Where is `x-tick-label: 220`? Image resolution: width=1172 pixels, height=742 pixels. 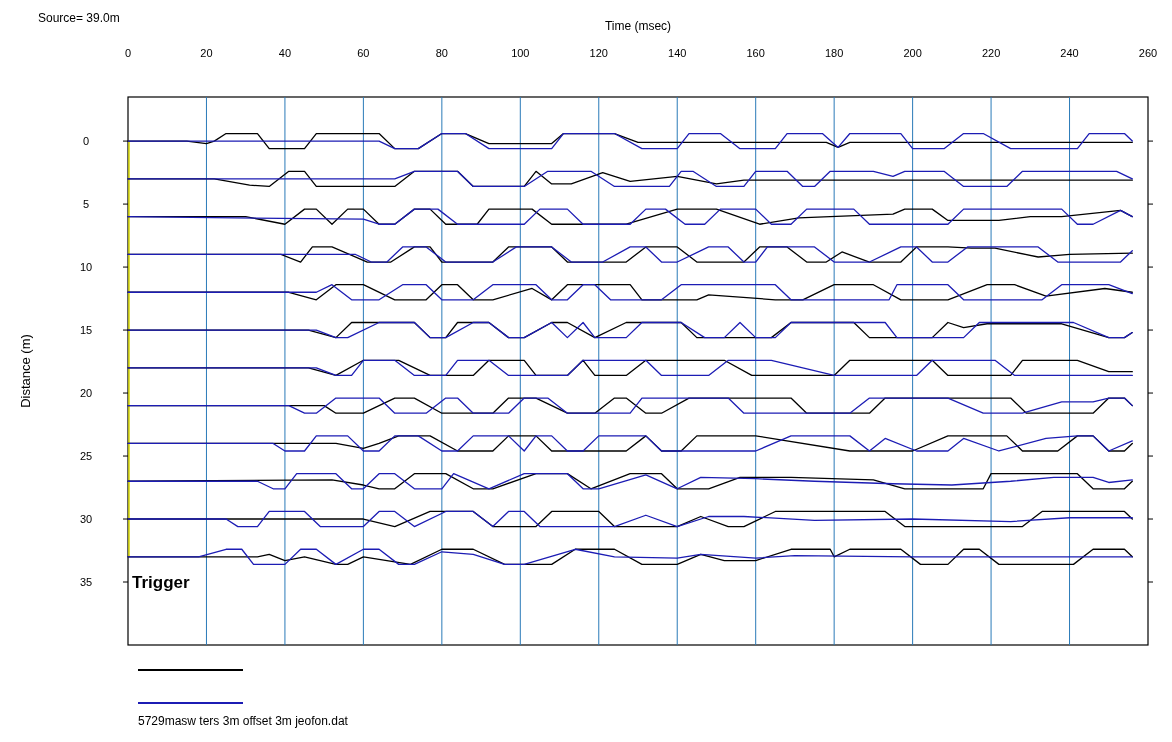
x-tick-label: 220 is located at coordinates (991, 53).